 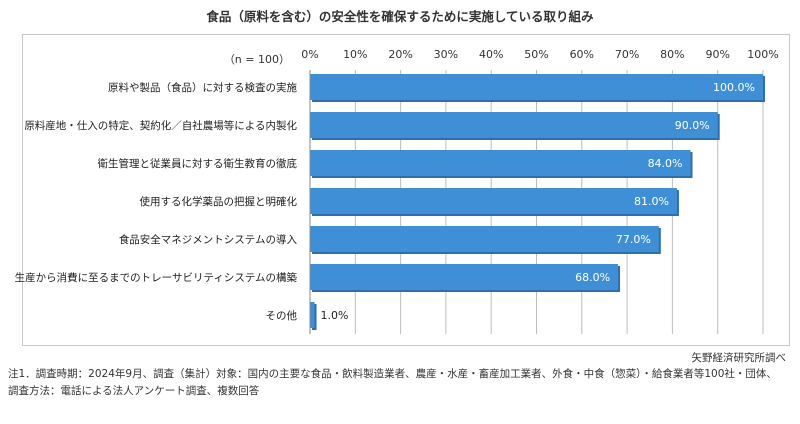 What do you see at coordinates (633, 239) in the screenshot?
I see `data-label: 77.0%` at bounding box center [633, 239].